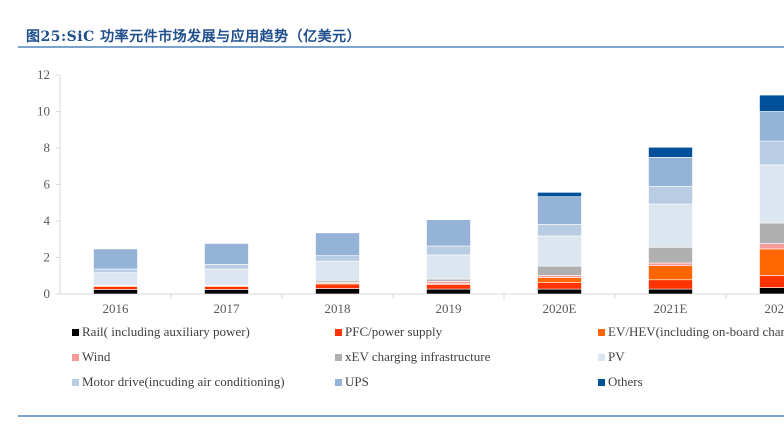 The width and height of the screenshot is (784, 426). Describe the element at coordinates (696, 331) in the screenshot. I see `legend-label: EV/HEV(including on-board charger)` at that location.